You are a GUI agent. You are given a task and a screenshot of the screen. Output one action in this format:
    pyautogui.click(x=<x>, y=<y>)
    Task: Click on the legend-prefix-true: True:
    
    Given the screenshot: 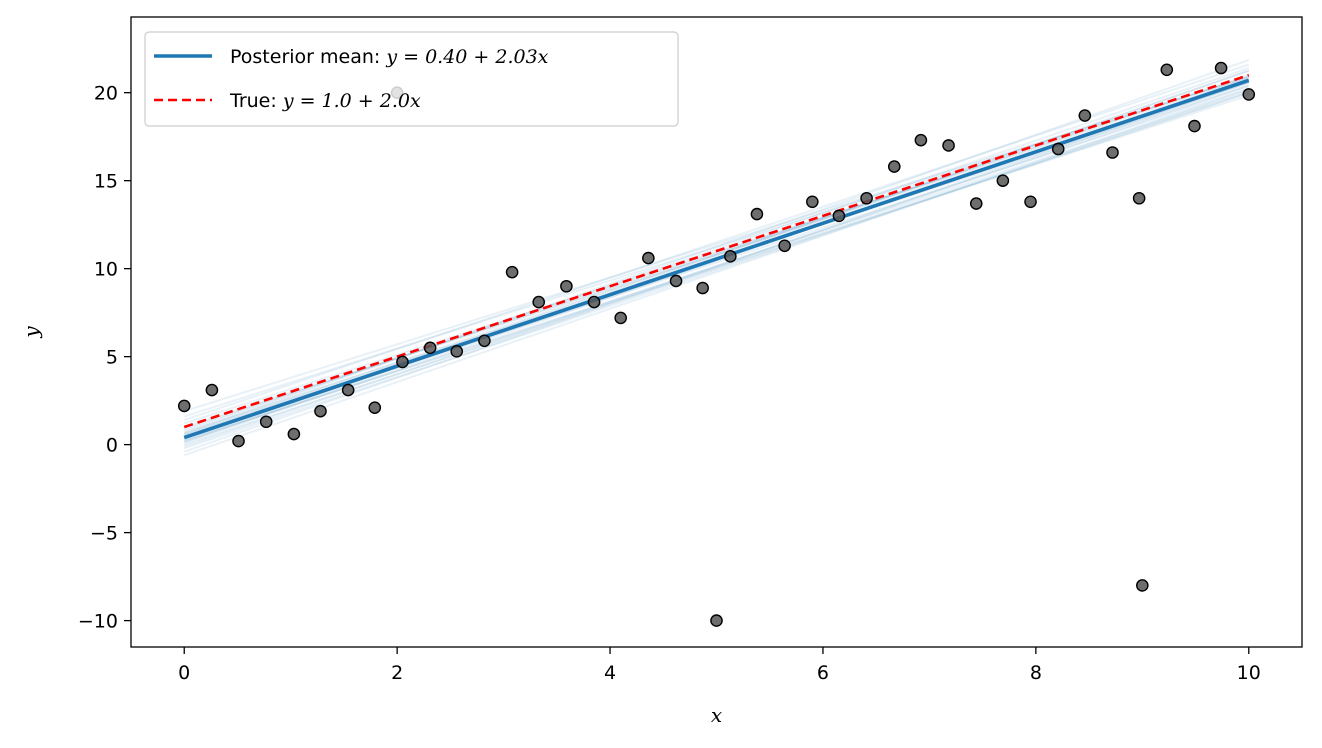 What is the action you would take?
    pyautogui.click(x=256, y=101)
    